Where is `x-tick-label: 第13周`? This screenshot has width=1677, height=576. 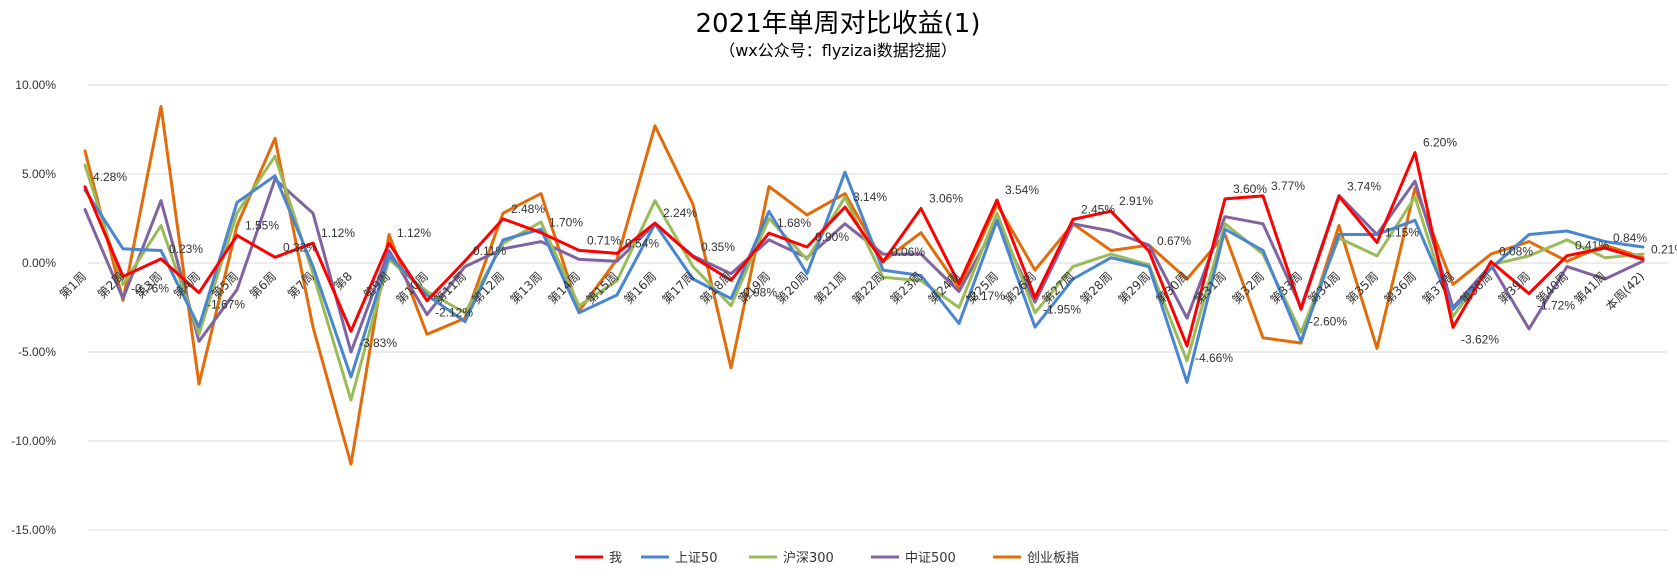
x-tick-label: 第13周 is located at coordinates (526, 288).